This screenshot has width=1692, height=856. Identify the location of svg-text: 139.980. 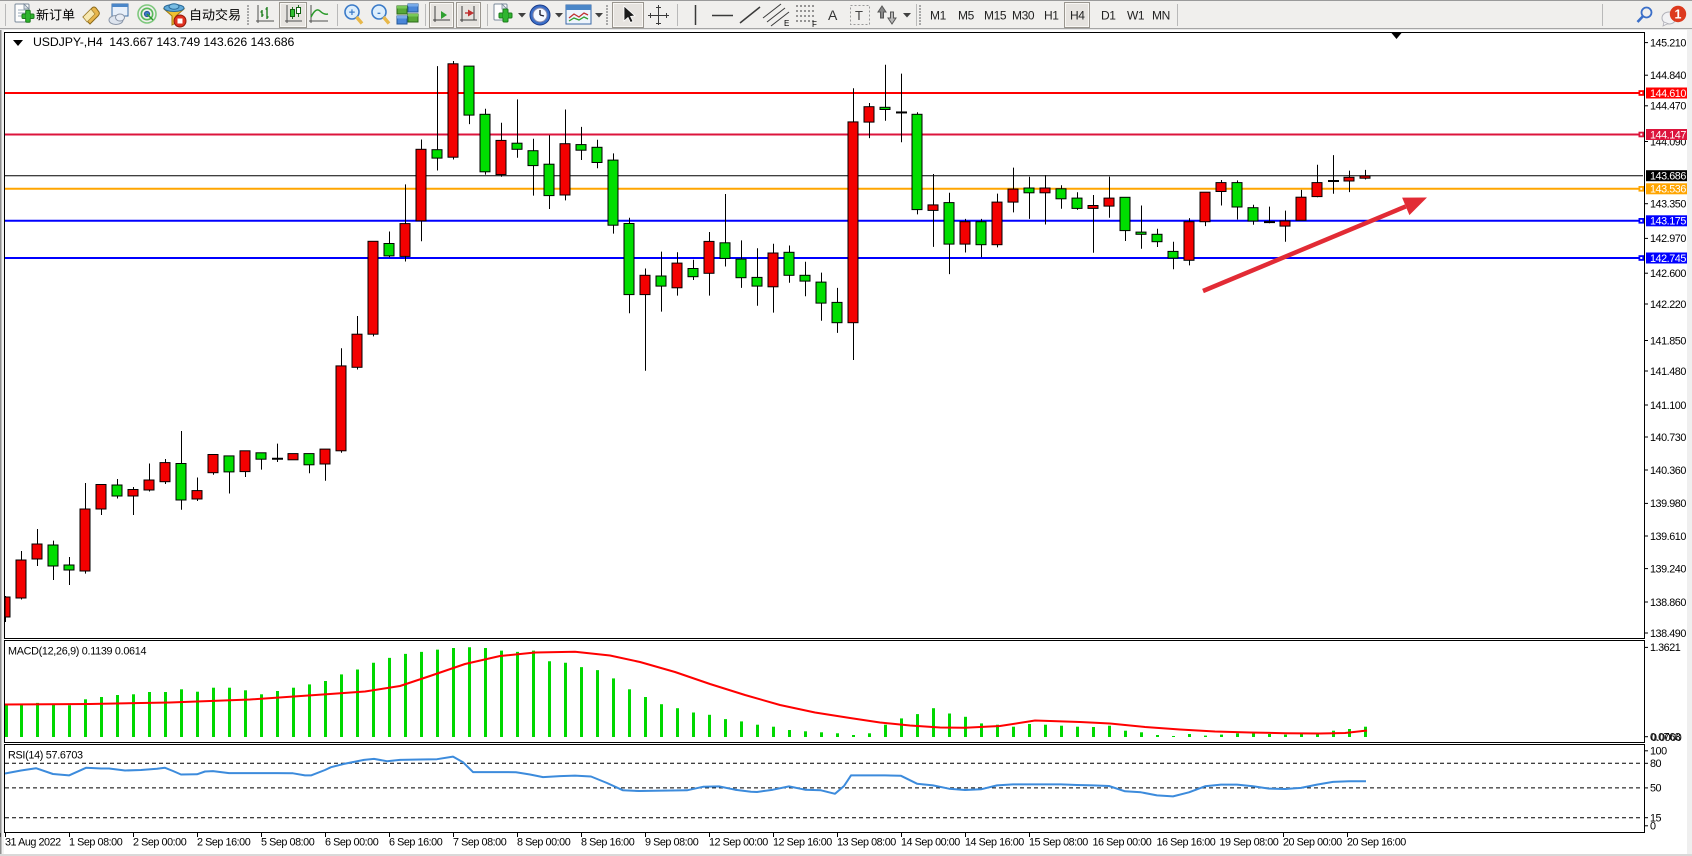
(1668, 504).